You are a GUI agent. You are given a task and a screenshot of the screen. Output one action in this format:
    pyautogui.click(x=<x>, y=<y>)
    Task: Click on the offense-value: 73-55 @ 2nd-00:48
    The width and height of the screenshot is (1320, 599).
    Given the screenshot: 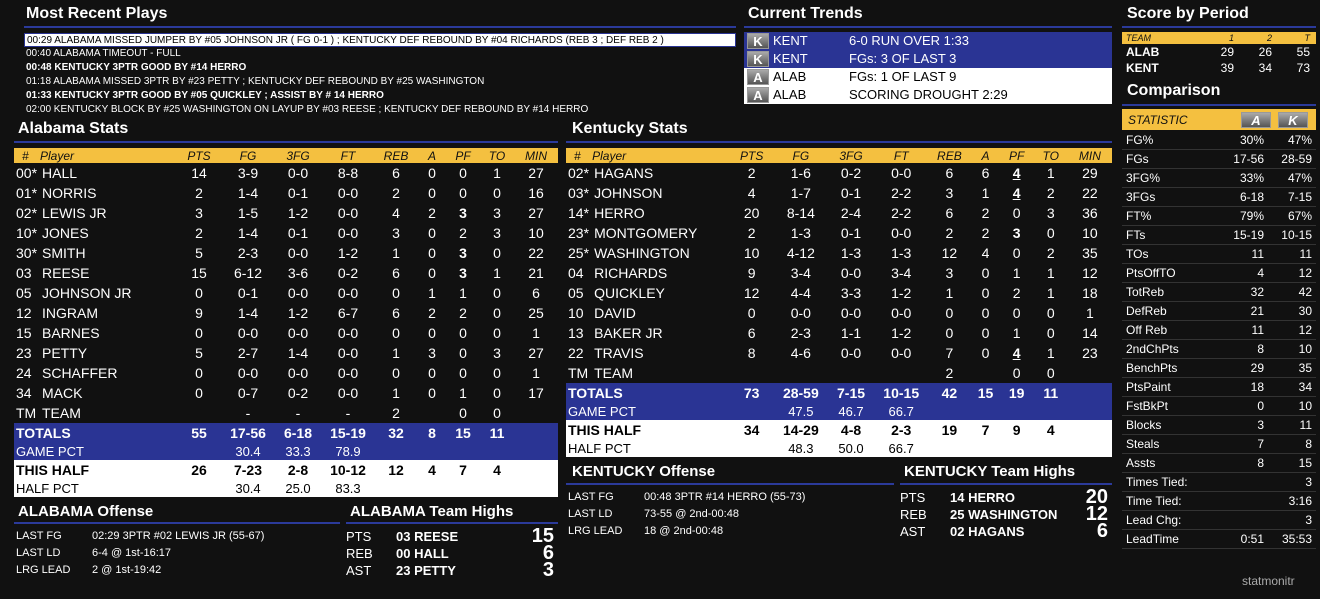 What is the action you would take?
    pyautogui.click(x=691, y=514)
    